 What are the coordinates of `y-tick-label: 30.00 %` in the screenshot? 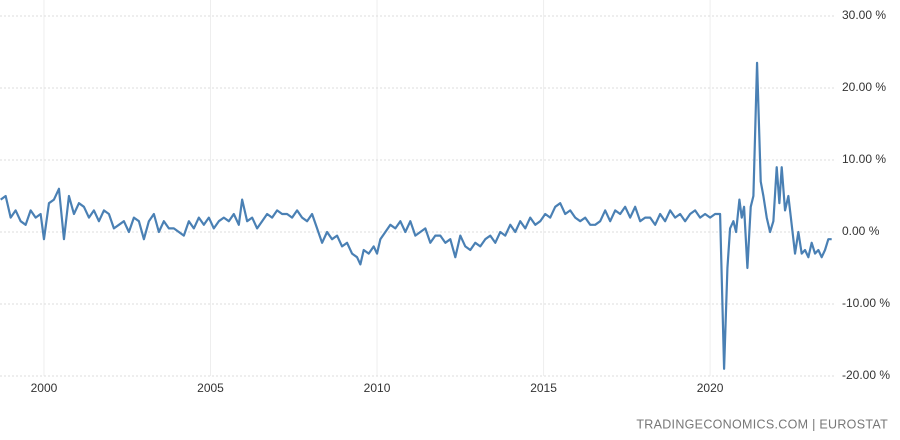 It's located at (864, 15).